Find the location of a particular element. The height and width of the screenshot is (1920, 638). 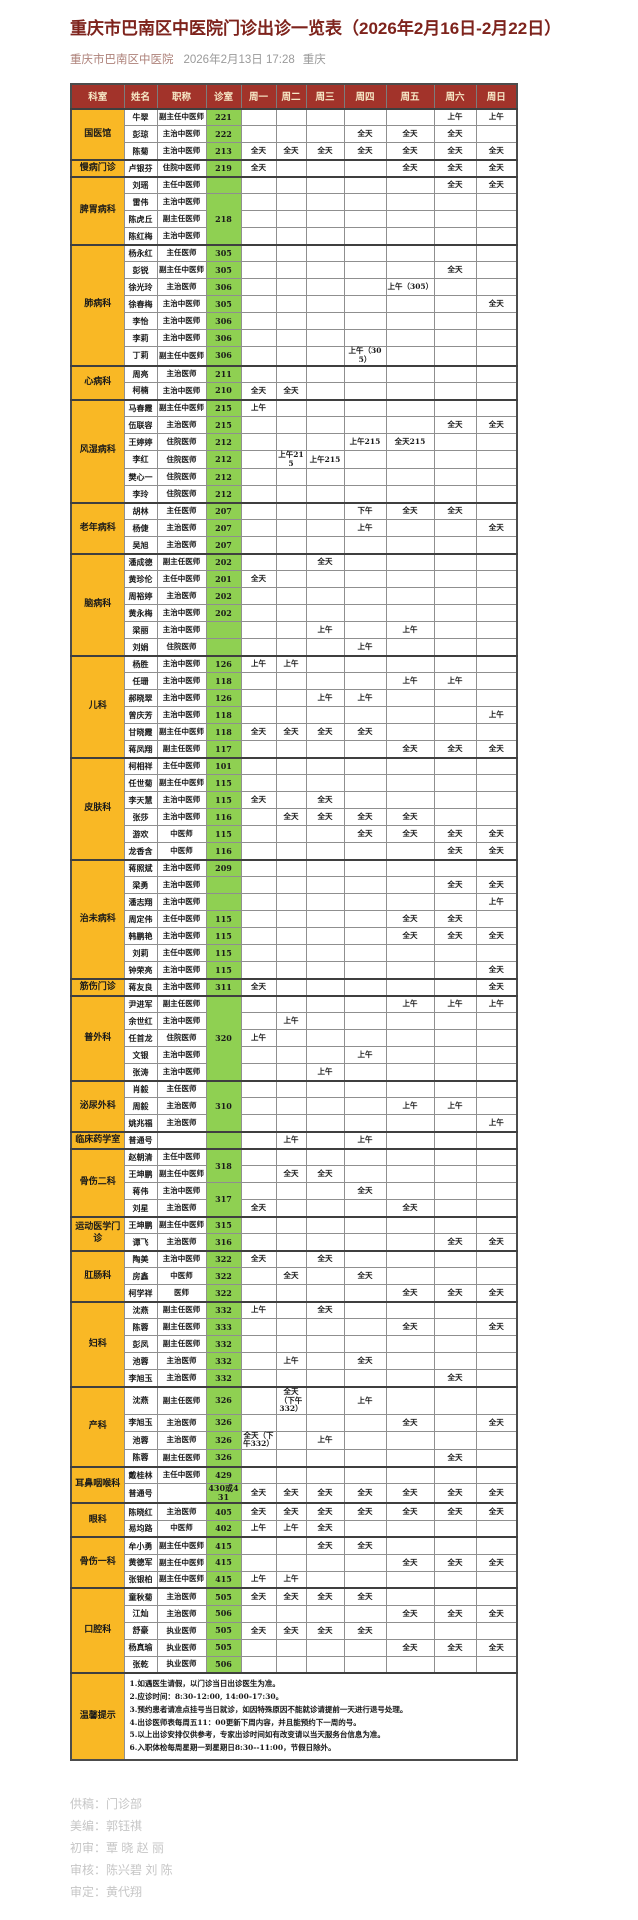

room-cell: 126 is located at coordinates (223, 698).